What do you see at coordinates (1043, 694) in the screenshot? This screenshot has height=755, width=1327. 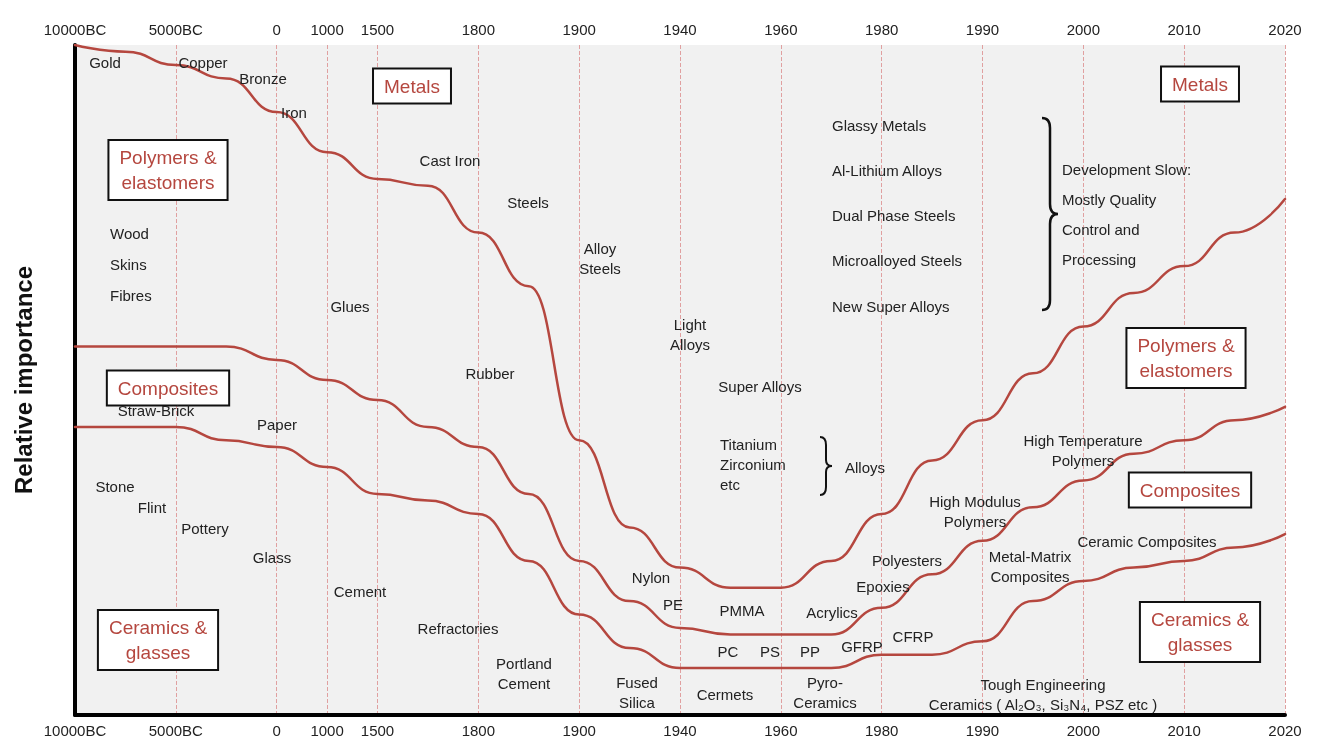 I see `annotation: Tough Engineering Ceramics ( Al₂O₃, Si₃N₄, PSZ etc )` at bounding box center [1043, 694].